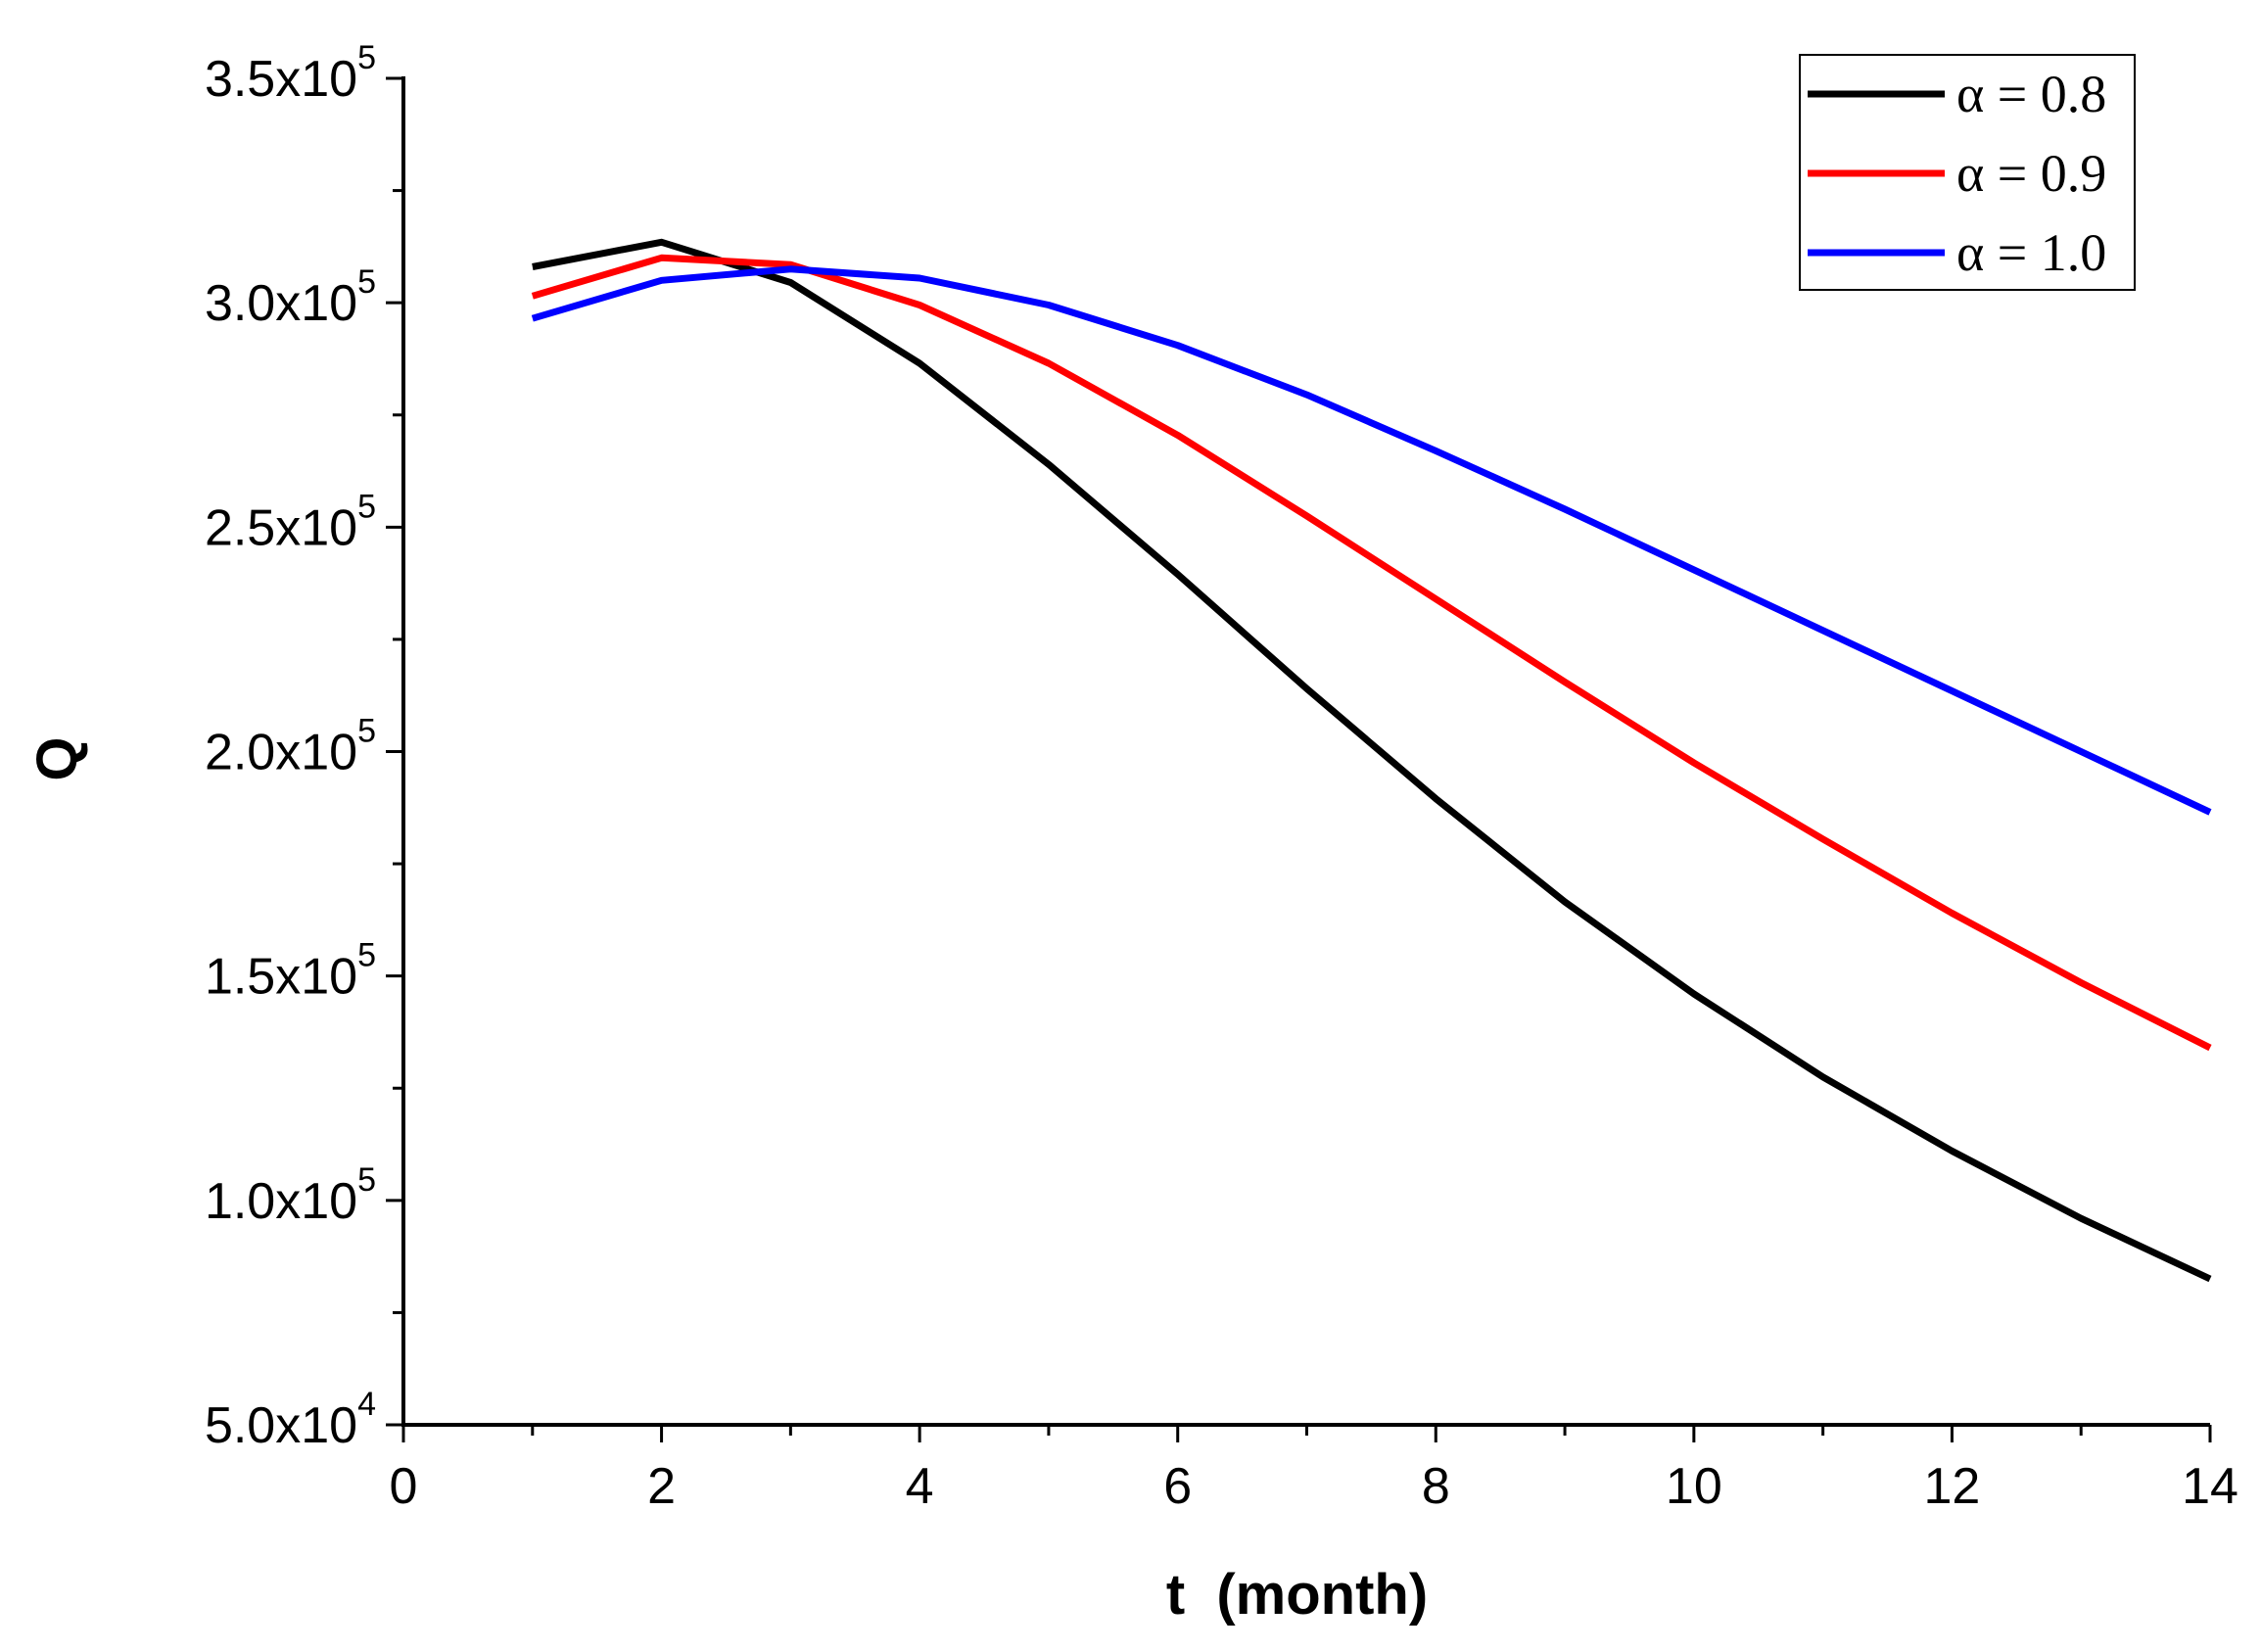  Describe the element at coordinates (2031, 173) in the screenshot. I see `legend-label: α = 0.9` at that location.